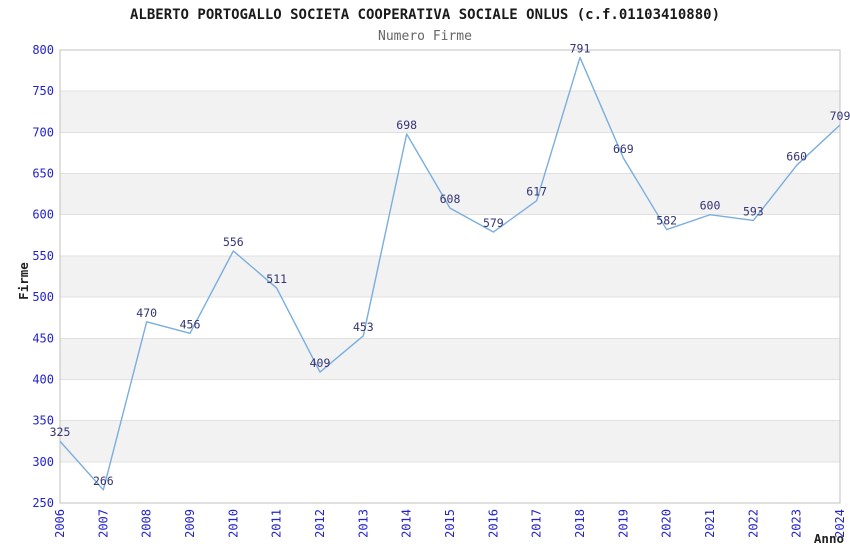  I want to click on data-point-label: 660, so click(796, 156).